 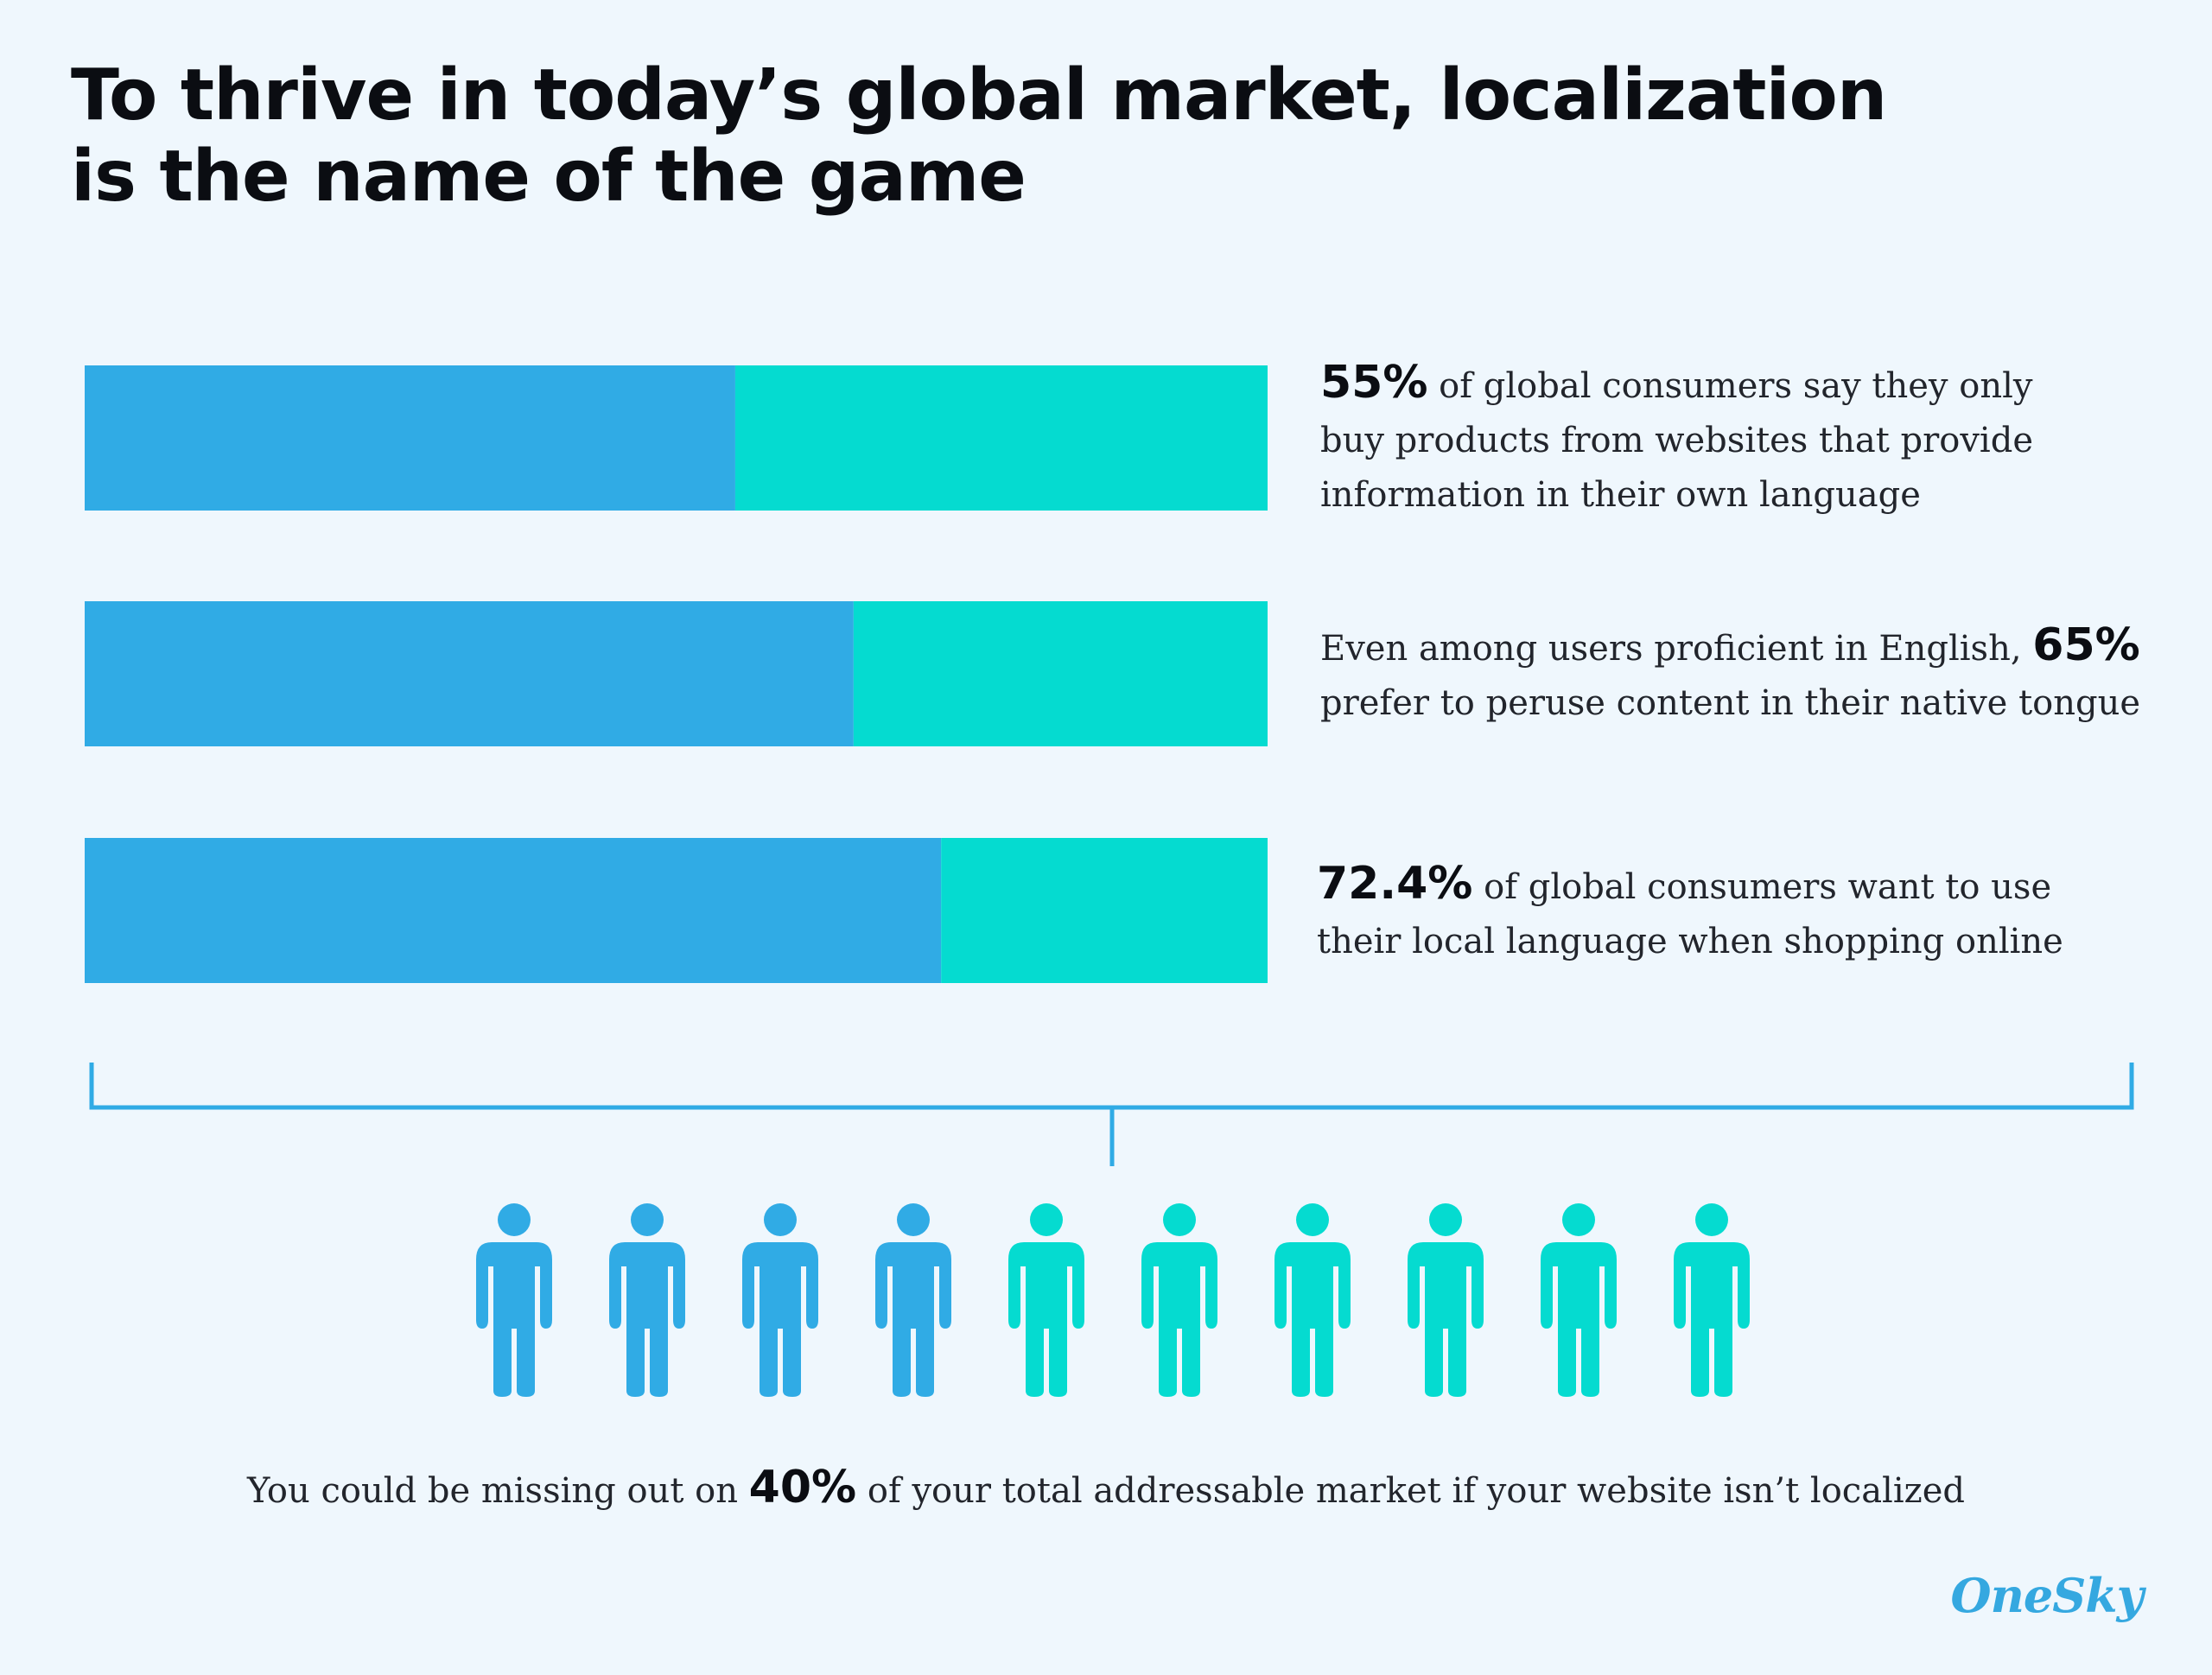 I want to click on bracket-line, so click(x=1111, y=1114).